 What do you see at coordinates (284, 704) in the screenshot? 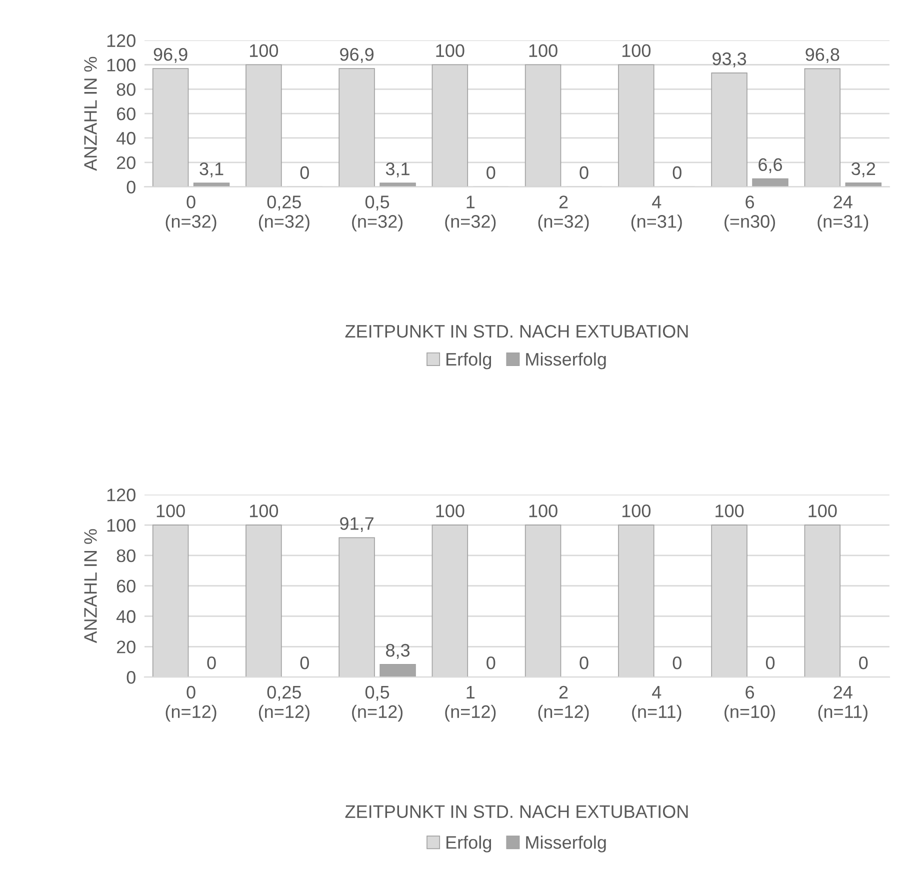
I see `x-tick-label: 0,25 (n=12)` at bounding box center [284, 704].